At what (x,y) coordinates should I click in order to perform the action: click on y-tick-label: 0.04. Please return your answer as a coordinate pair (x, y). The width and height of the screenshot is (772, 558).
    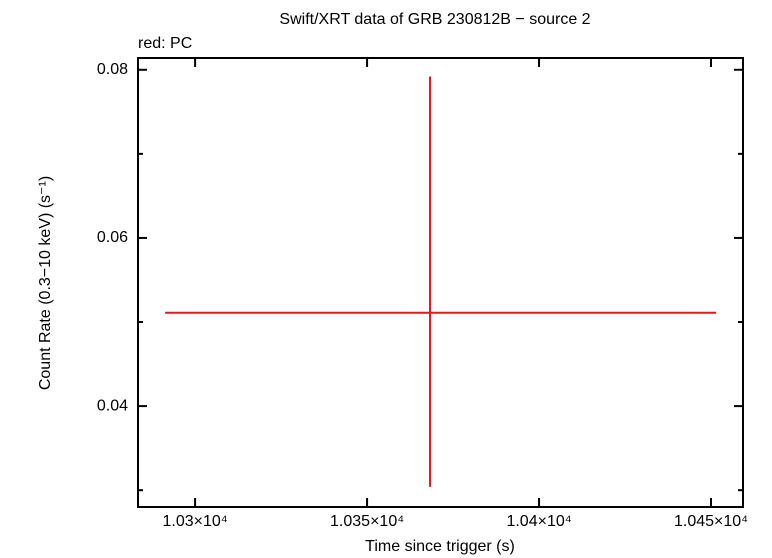
    Looking at the image, I should click on (112, 405).